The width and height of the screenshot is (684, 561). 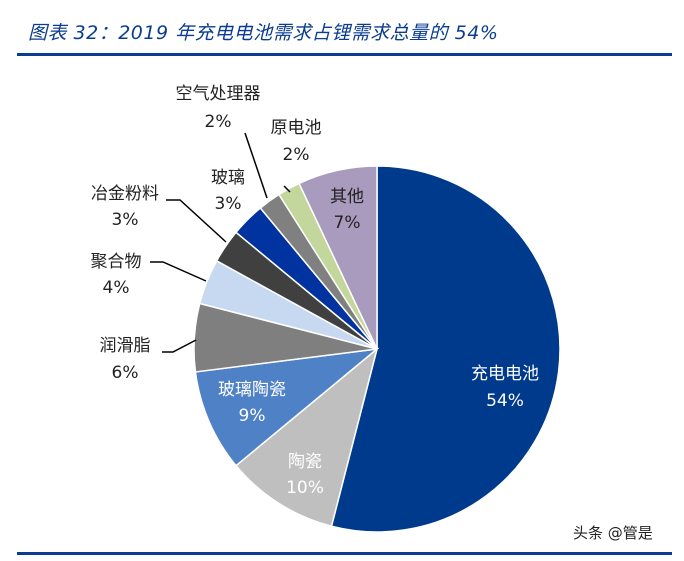 What do you see at coordinates (252, 416) in the screenshot?
I see `slice-value-label: 9%` at bounding box center [252, 416].